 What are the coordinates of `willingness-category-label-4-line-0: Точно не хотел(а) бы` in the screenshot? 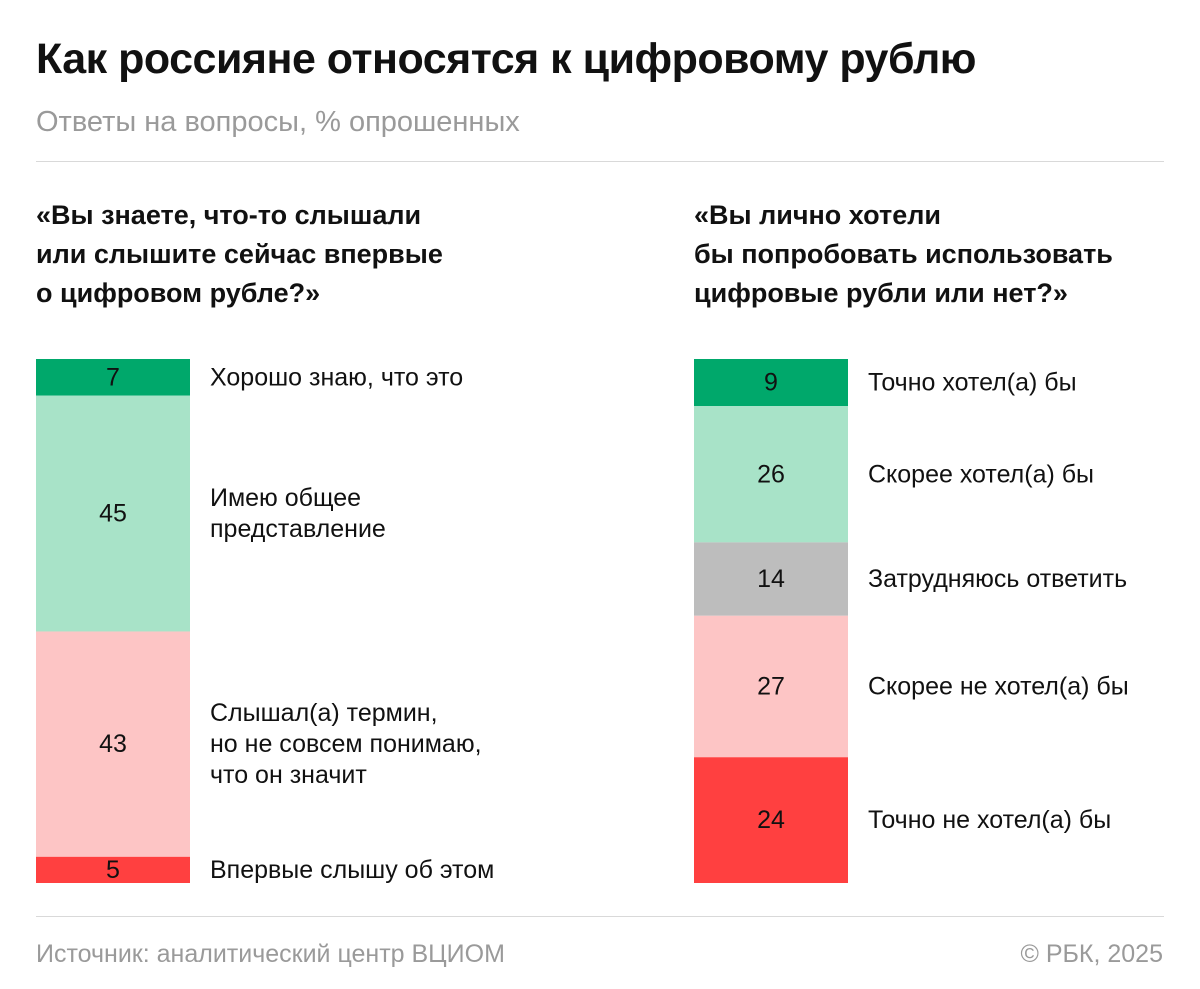 It's located at (989, 820).